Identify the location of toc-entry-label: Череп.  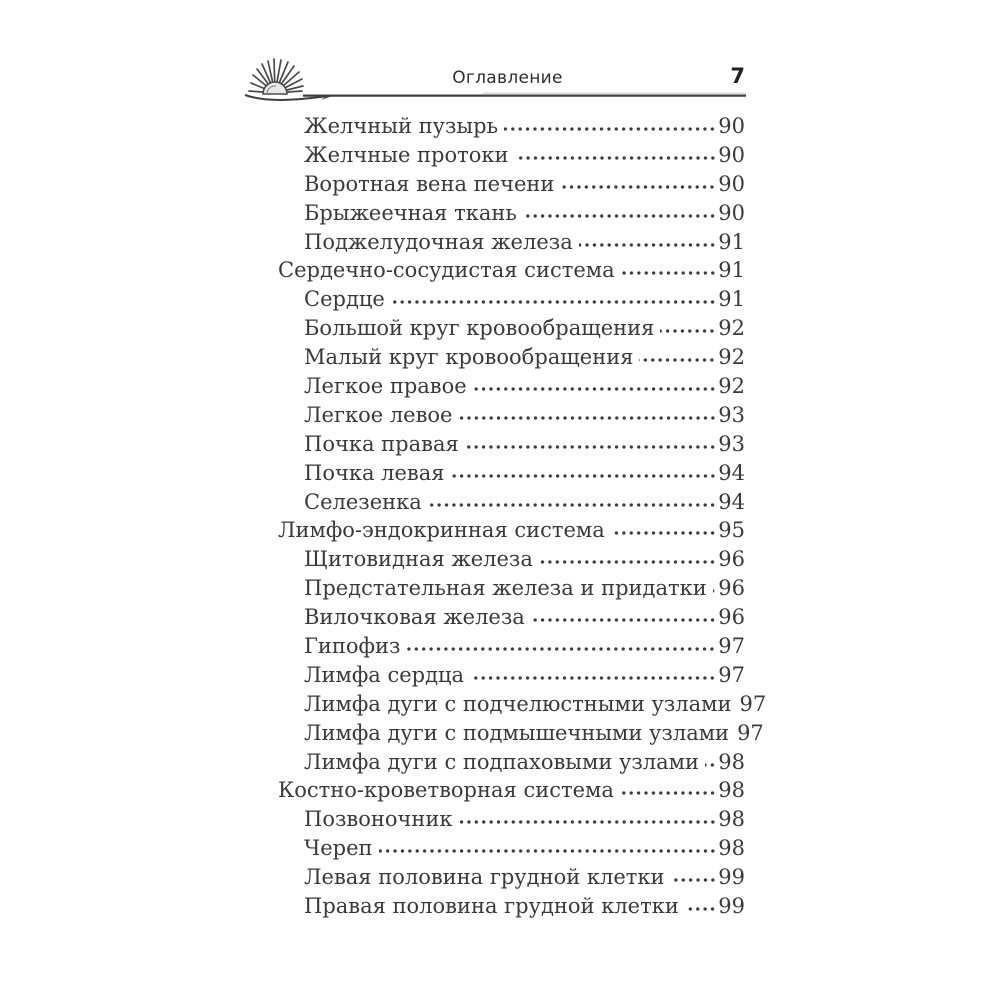
(338, 848).